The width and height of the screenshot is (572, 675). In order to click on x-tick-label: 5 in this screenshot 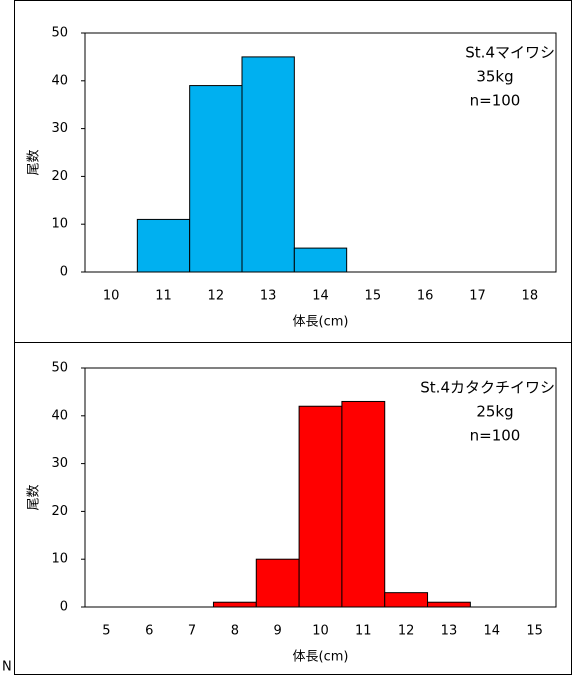, I will do `click(106, 631)`.